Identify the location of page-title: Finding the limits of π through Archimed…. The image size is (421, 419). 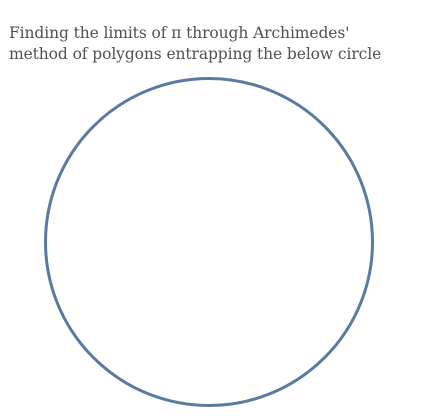
(214, 44).